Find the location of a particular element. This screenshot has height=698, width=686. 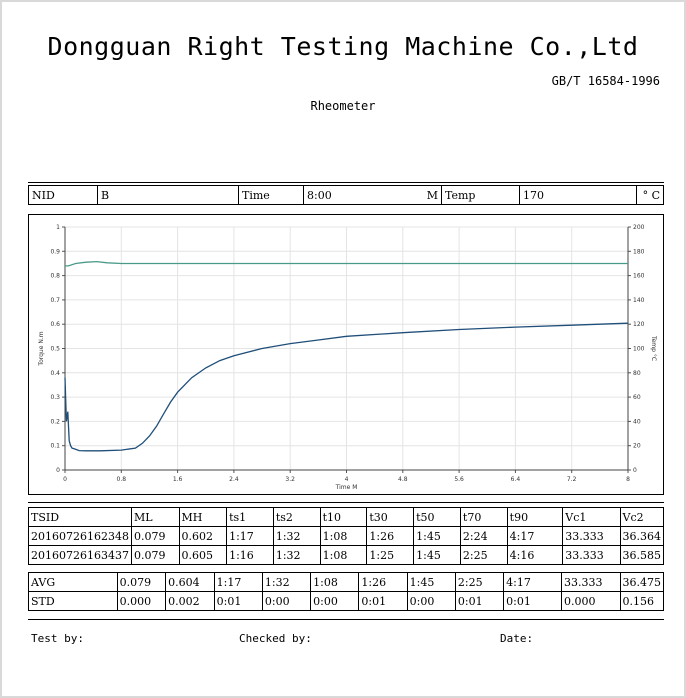

y-tick-label: 0.5 is located at coordinates (55, 349).